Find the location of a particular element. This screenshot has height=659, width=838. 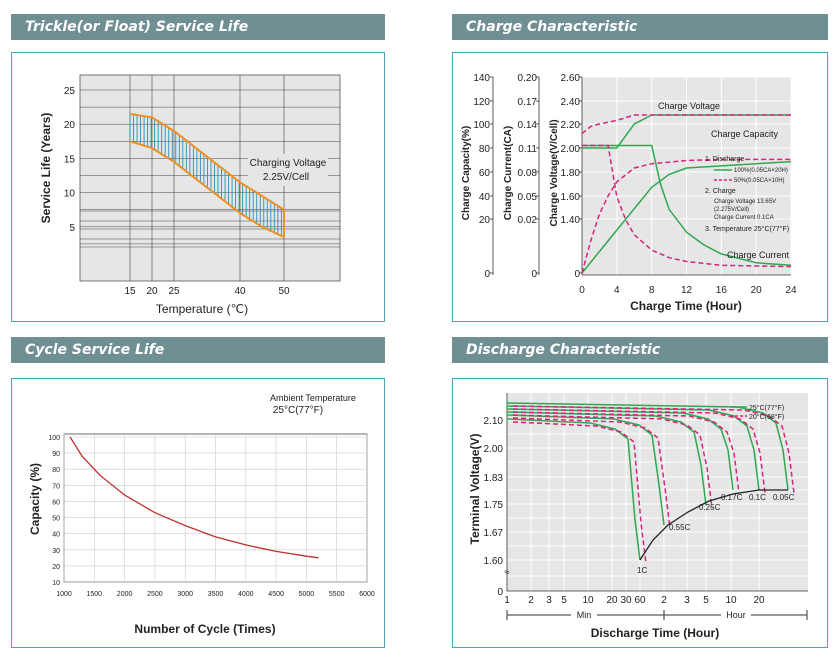

cycle-xaxis-title: Number of Cycle (Times) is located at coordinates (204, 629).